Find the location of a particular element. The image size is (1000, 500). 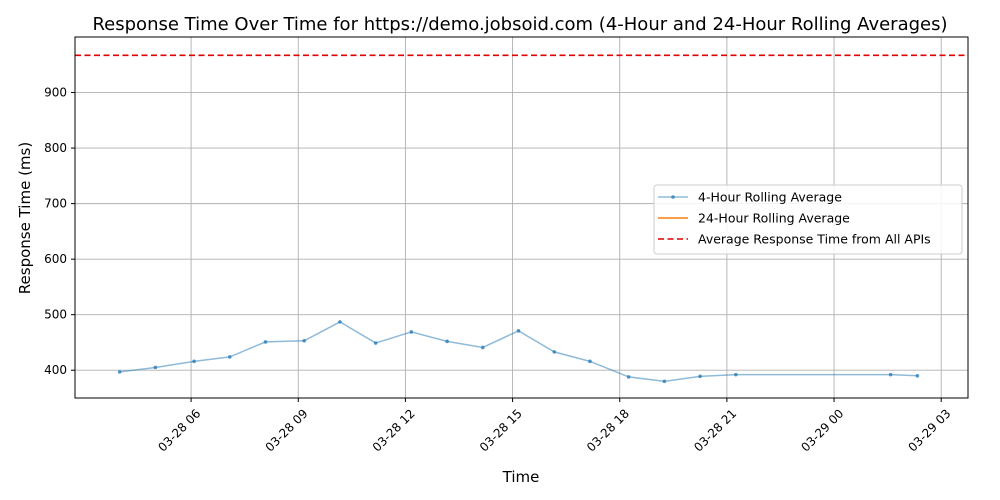

y-tick-label: 500 is located at coordinates (55, 315).